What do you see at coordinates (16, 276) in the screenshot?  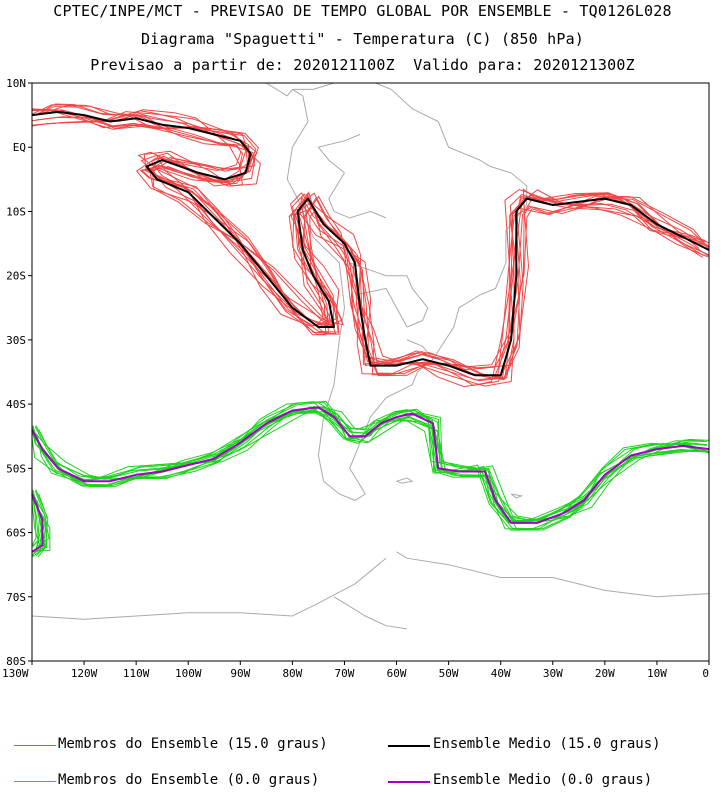 I see `y-tick-label: 20S` at bounding box center [16, 276].